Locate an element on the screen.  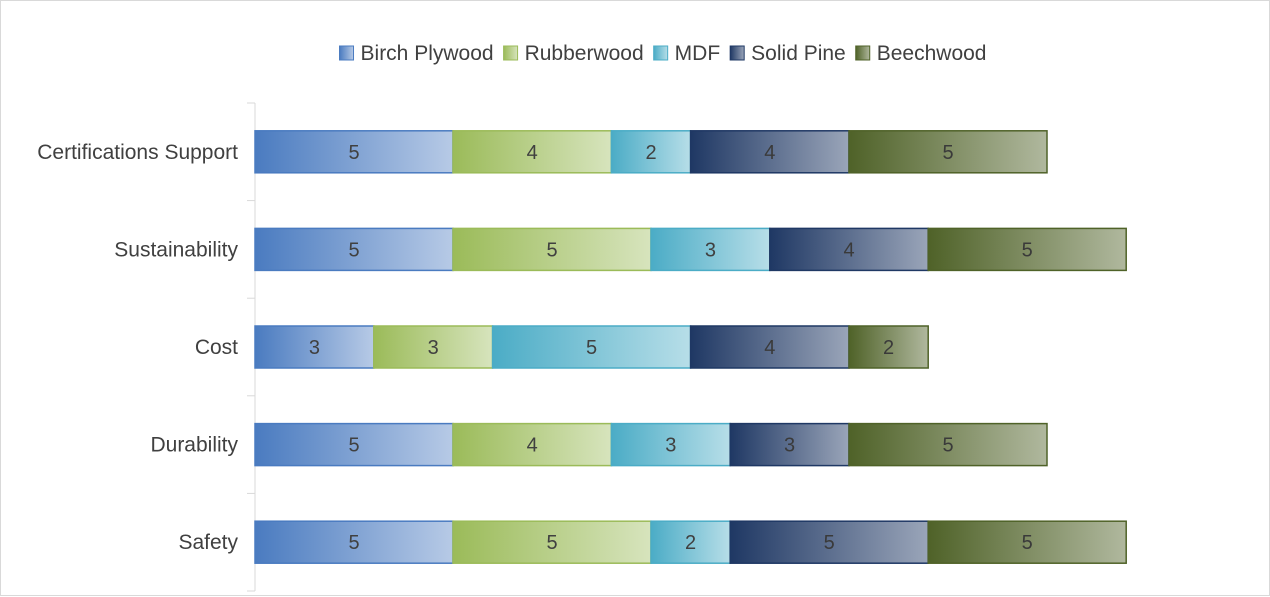
bar-row-durability: 5 4 3 3 5 is located at coordinates (651, 444).